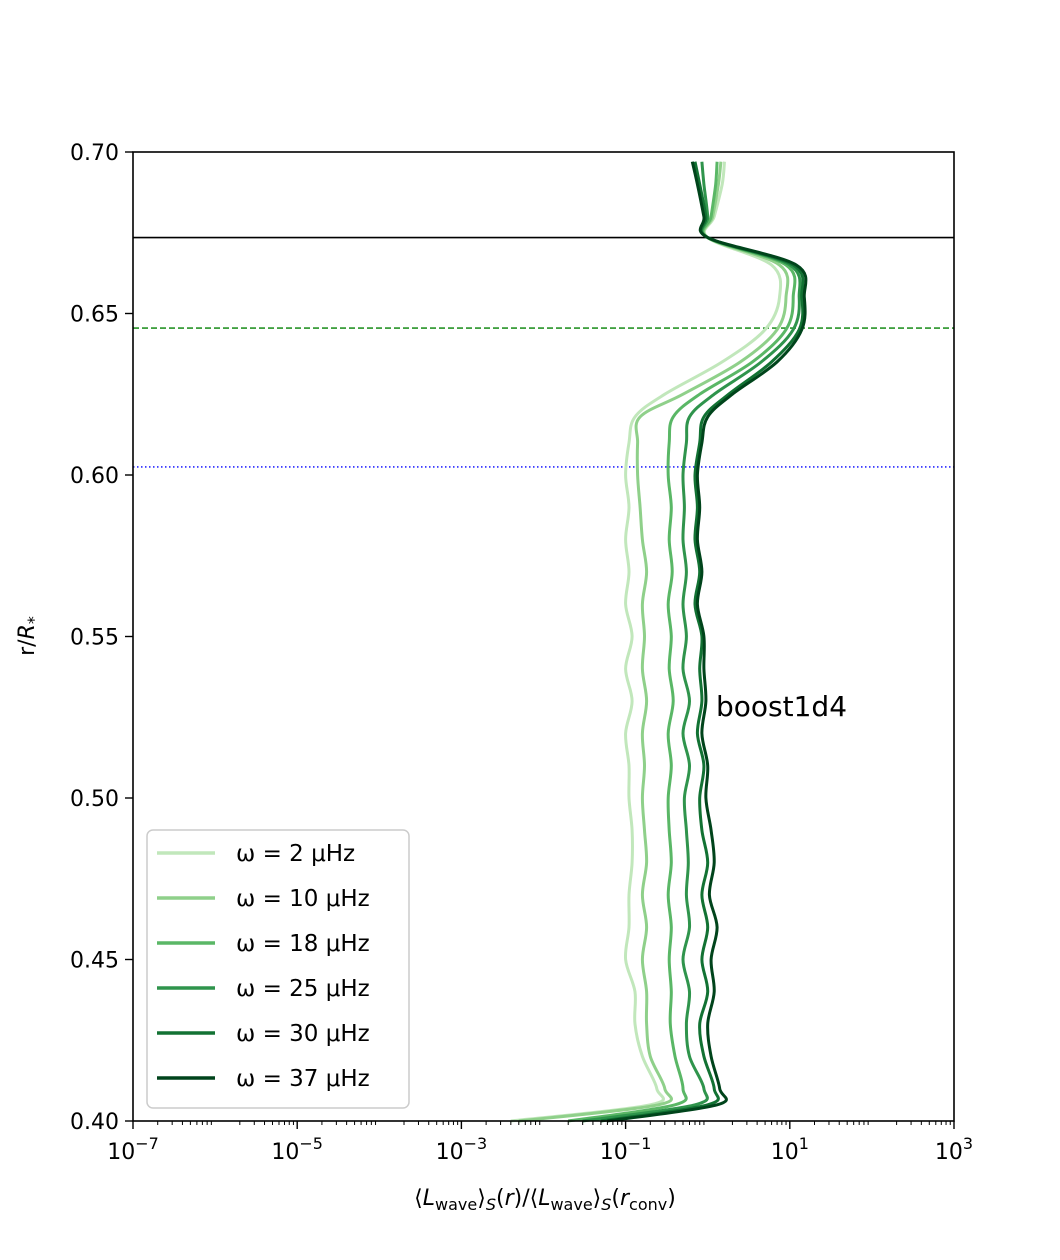  Describe the element at coordinates (517, 1198) in the screenshot. I see `xlabel-paren-r: (r)/⟨` at that location.